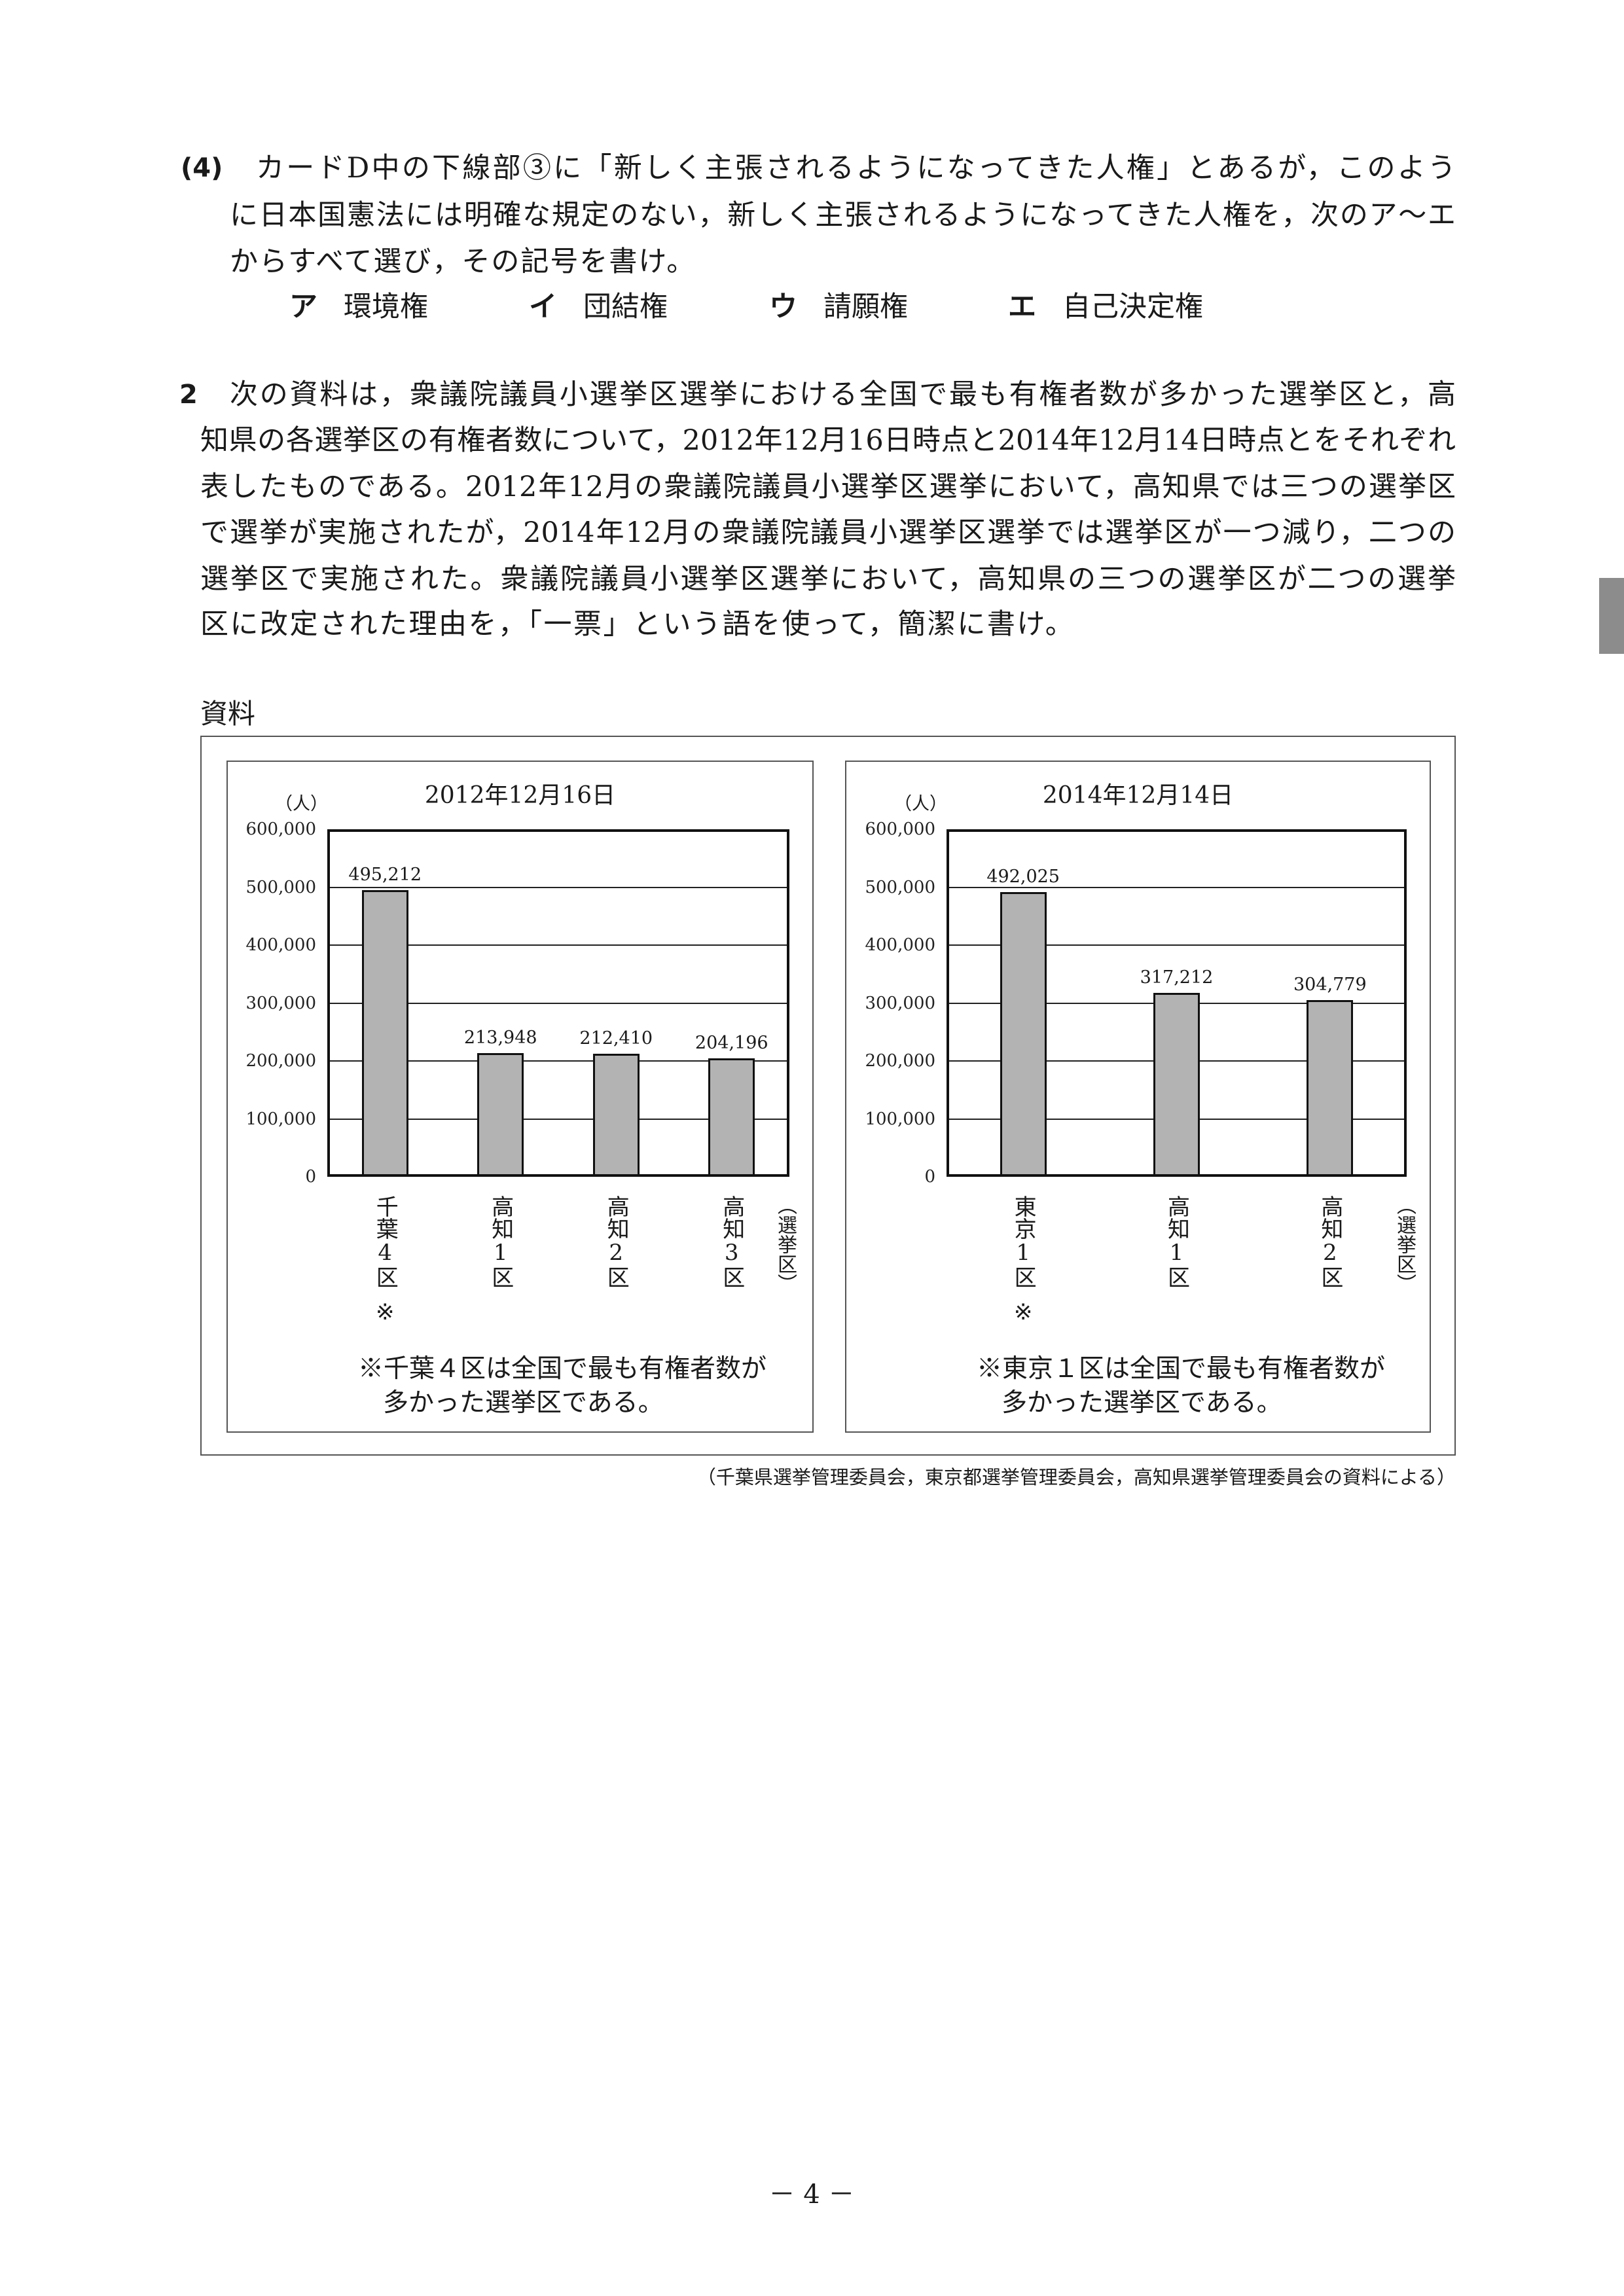  What do you see at coordinates (1132, 307) in the screenshot?
I see `choice-e-text: 自己決定権` at bounding box center [1132, 307].